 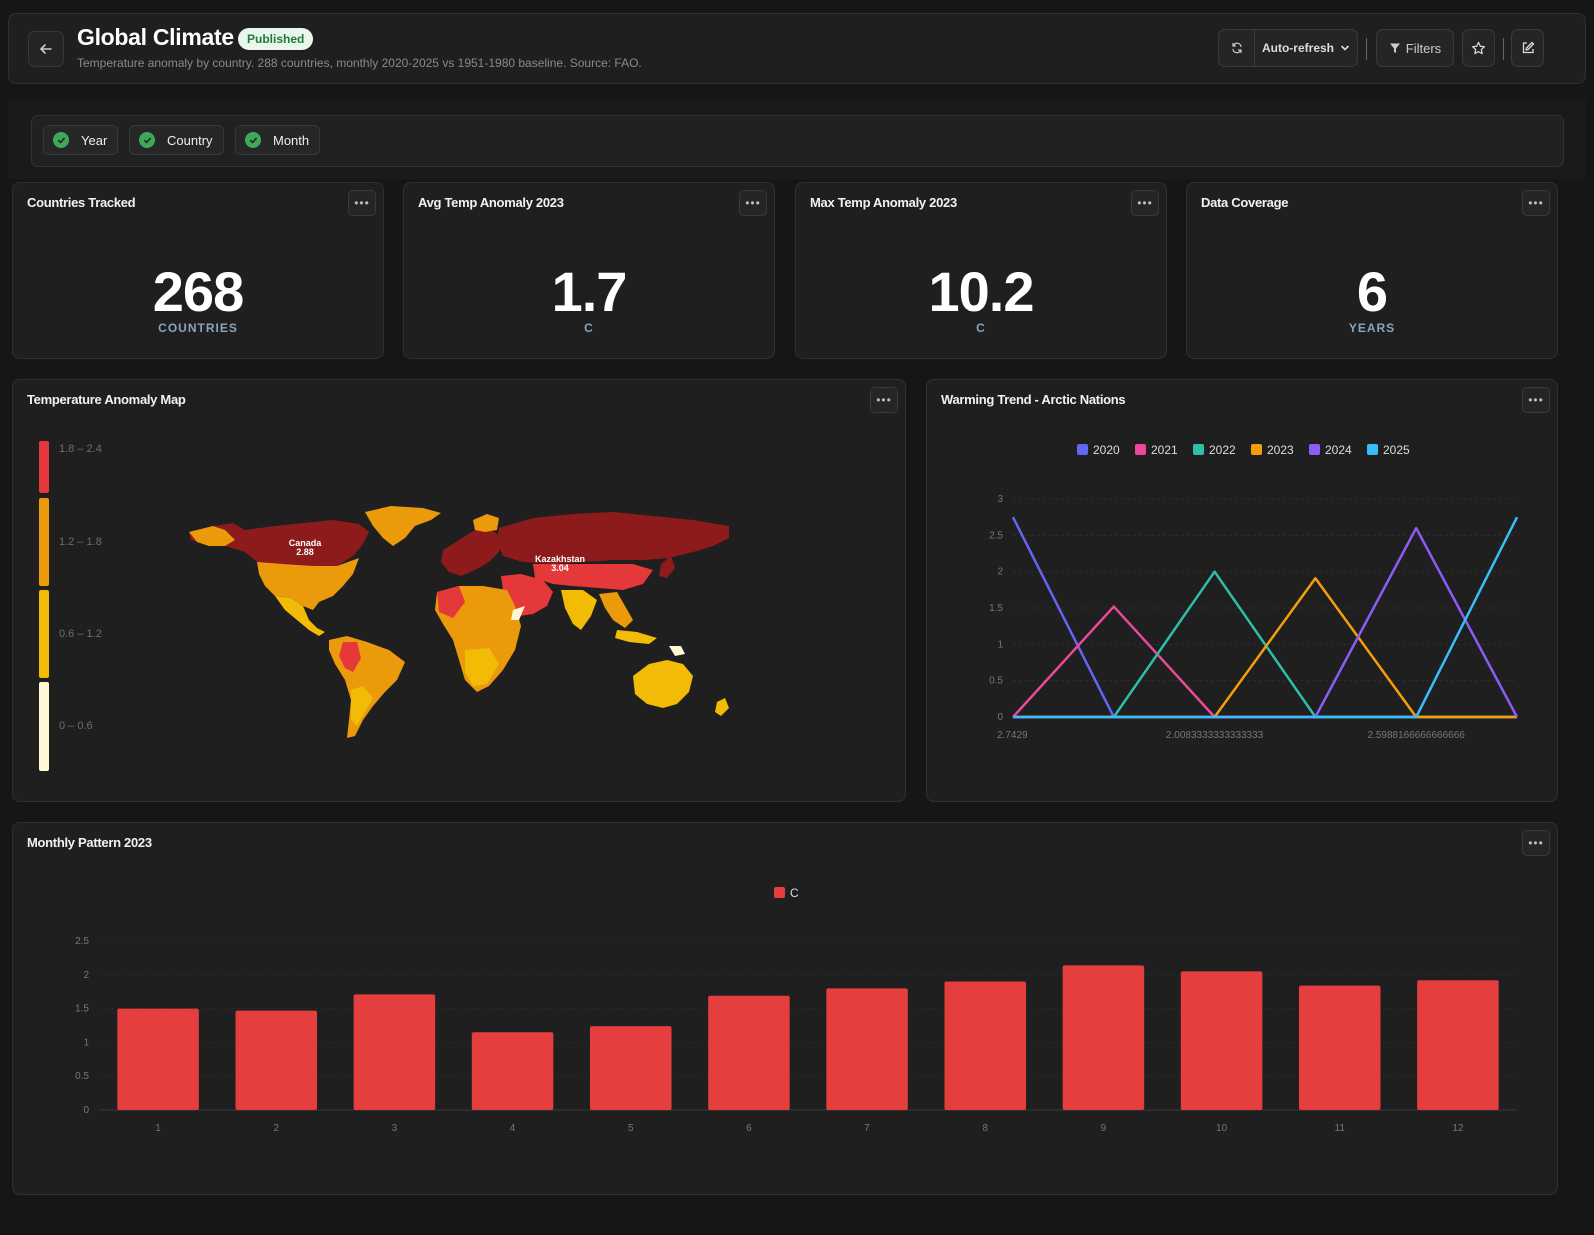 What do you see at coordinates (589, 291) in the screenshot?
I see `kpi-value: 1.7` at bounding box center [589, 291].